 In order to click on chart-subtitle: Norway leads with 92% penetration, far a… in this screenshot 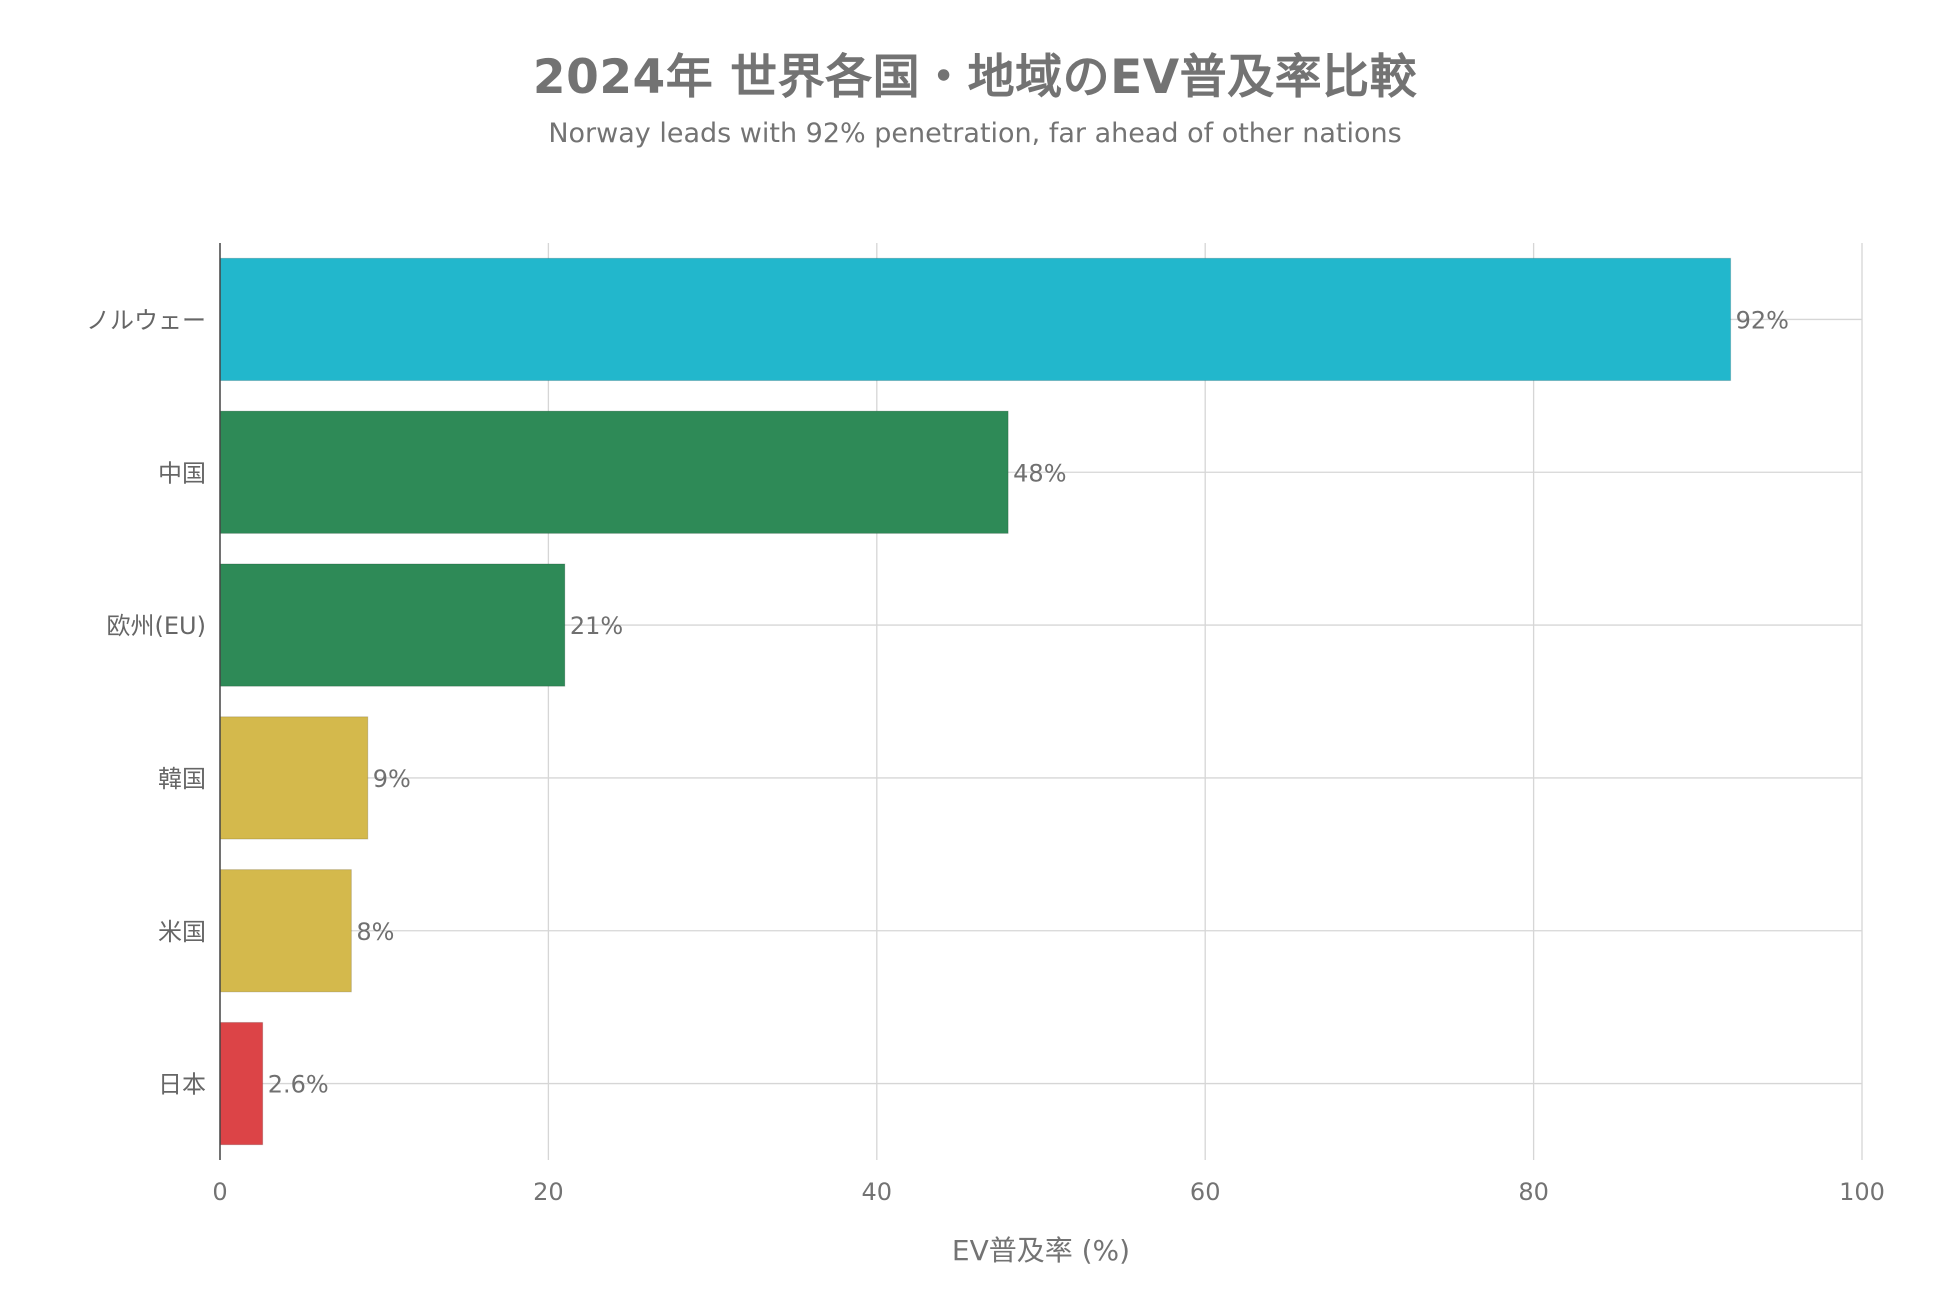, I will do `click(975, 133)`.